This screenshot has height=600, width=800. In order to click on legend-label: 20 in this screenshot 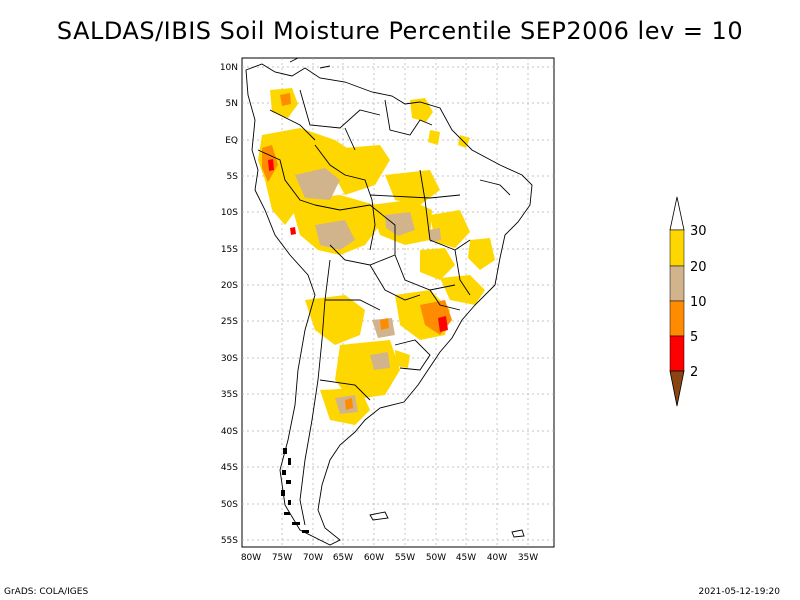, I will do `click(698, 267)`.